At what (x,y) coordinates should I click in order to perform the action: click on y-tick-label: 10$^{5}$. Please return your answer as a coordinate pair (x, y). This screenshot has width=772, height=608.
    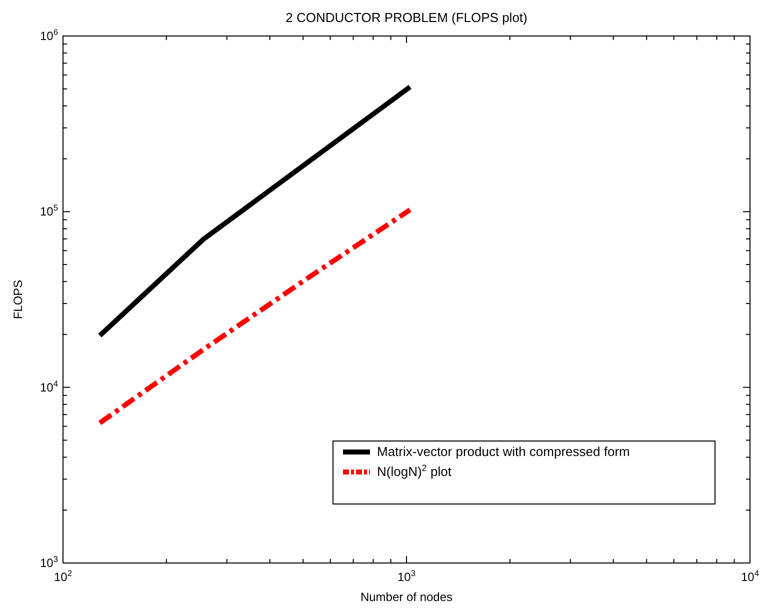
    Looking at the image, I should click on (49, 210).